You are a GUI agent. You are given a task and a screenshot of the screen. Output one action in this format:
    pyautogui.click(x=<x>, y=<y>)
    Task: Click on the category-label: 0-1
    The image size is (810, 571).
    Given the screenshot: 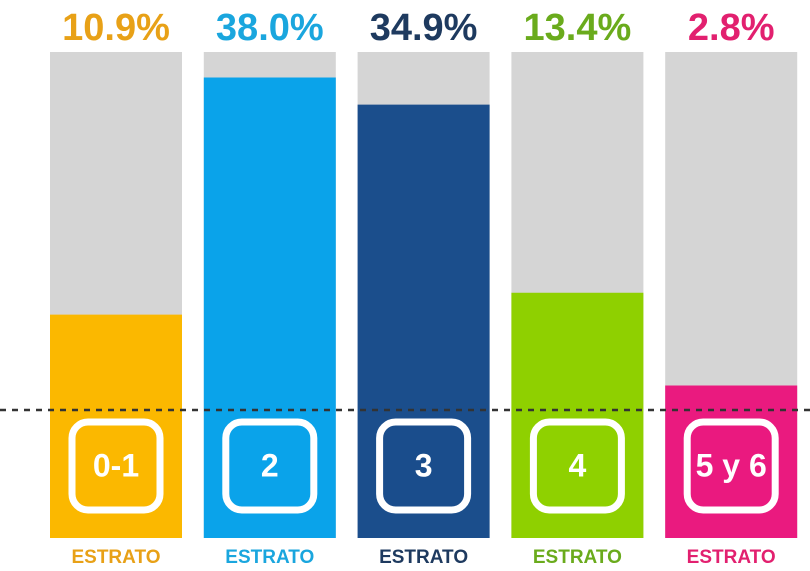 What is the action you would take?
    pyautogui.click(x=116, y=465)
    